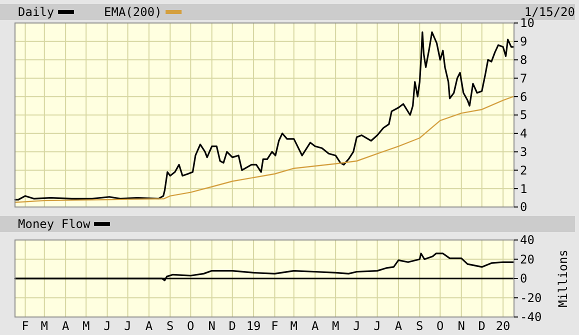 This screenshot has height=335, width=579. What do you see at coordinates (524, 60) in the screenshot?
I see `y-tick-label: 8` at bounding box center [524, 60].